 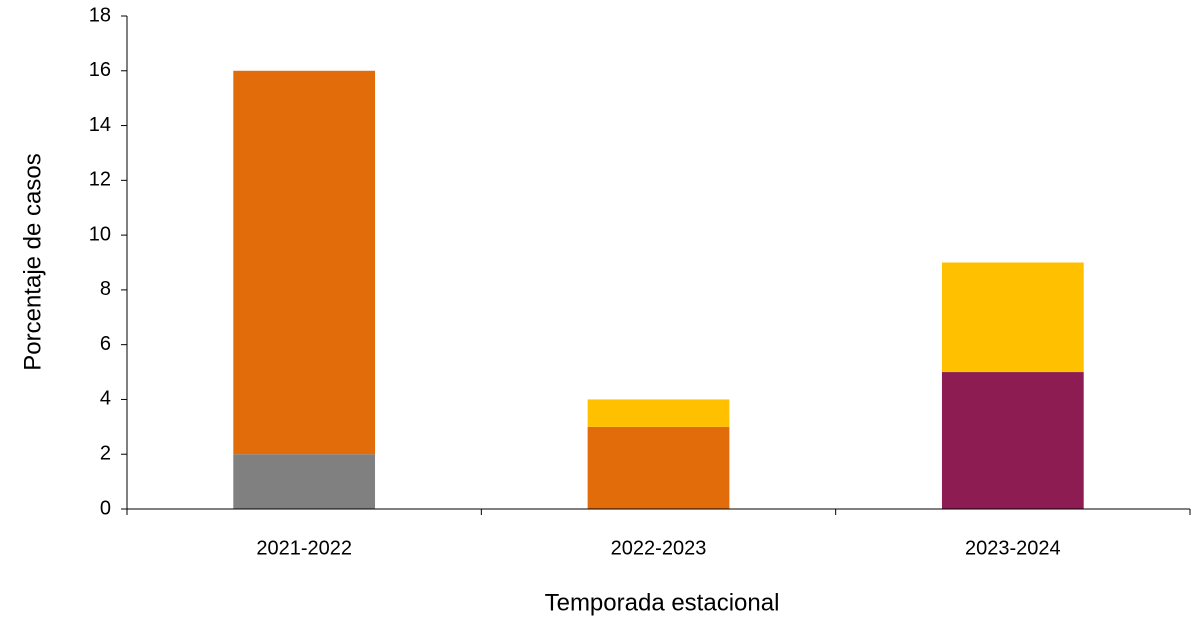 I want to click on y-tick-label: 18, so click(x=100, y=15).